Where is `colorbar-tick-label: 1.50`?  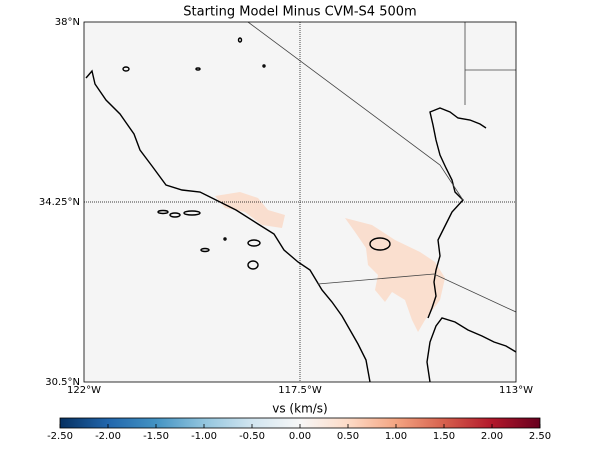
colorbar-tick-label: 1.50 is located at coordinates (444, 436).